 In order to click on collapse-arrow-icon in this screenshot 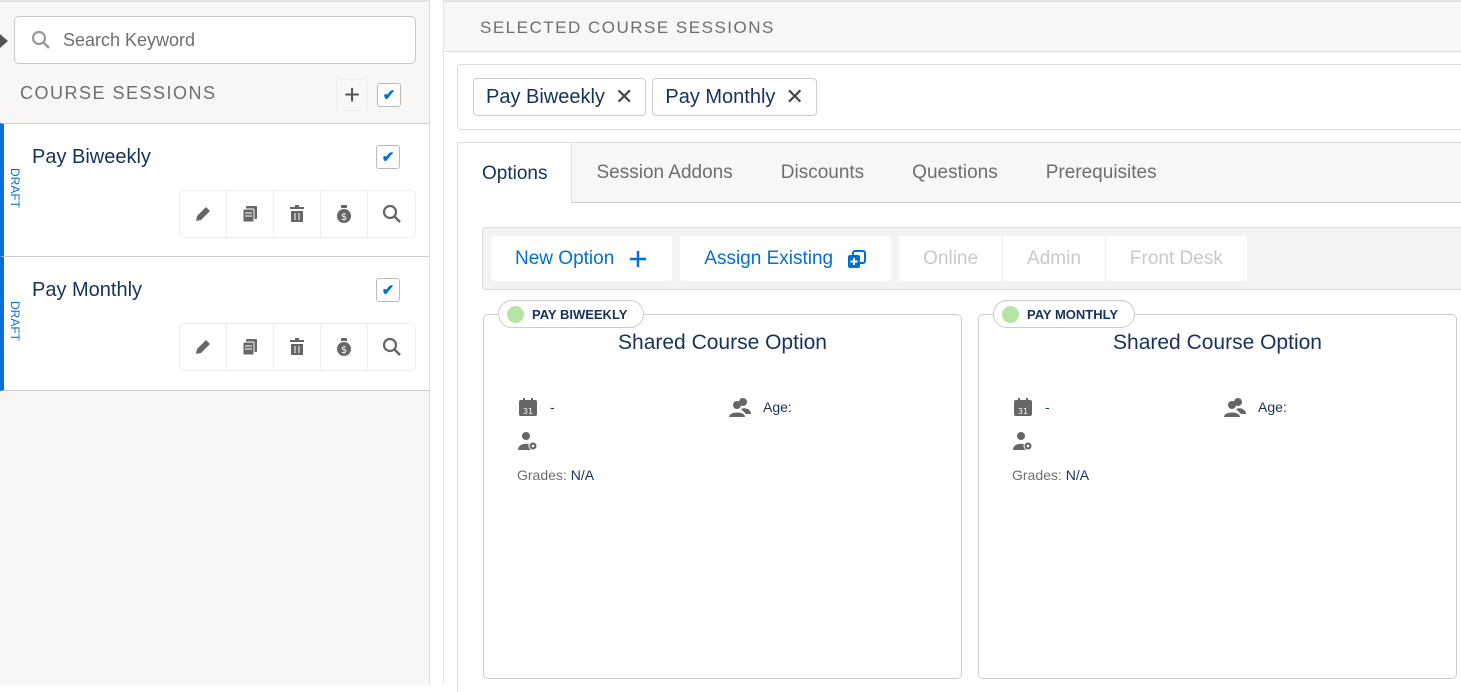, I will do `click(4, 41)`.